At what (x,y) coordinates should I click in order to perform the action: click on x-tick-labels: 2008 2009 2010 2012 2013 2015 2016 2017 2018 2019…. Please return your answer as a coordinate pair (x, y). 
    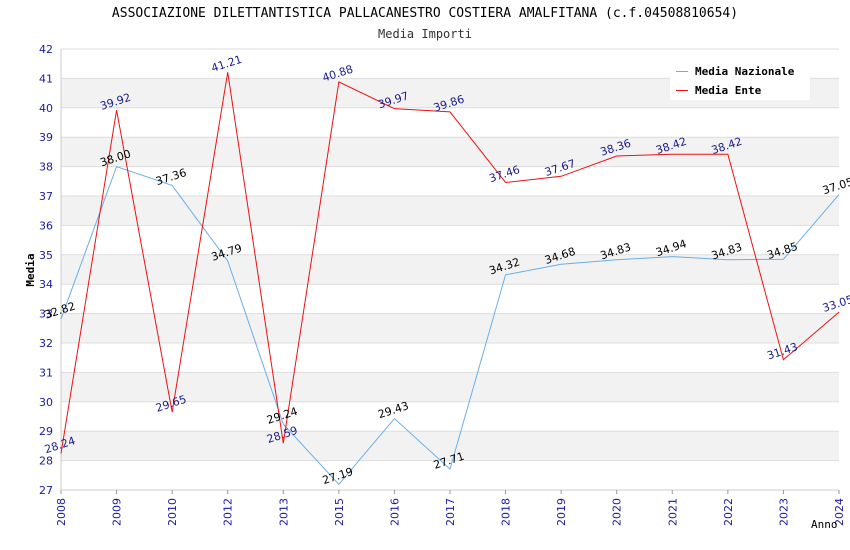
    Looking at the image, I should click on (450, 508).